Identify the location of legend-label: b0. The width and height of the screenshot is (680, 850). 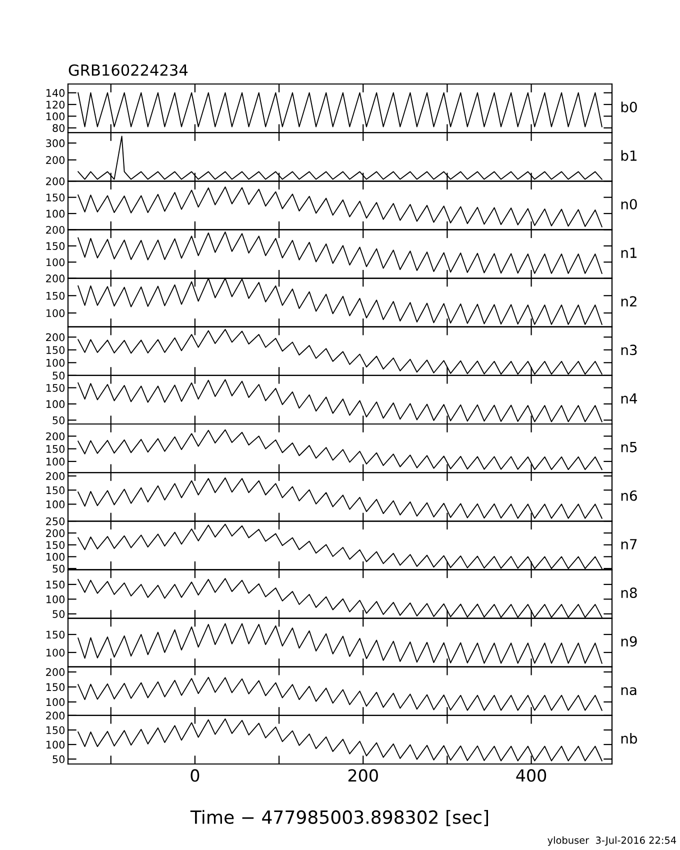
(629, 107).